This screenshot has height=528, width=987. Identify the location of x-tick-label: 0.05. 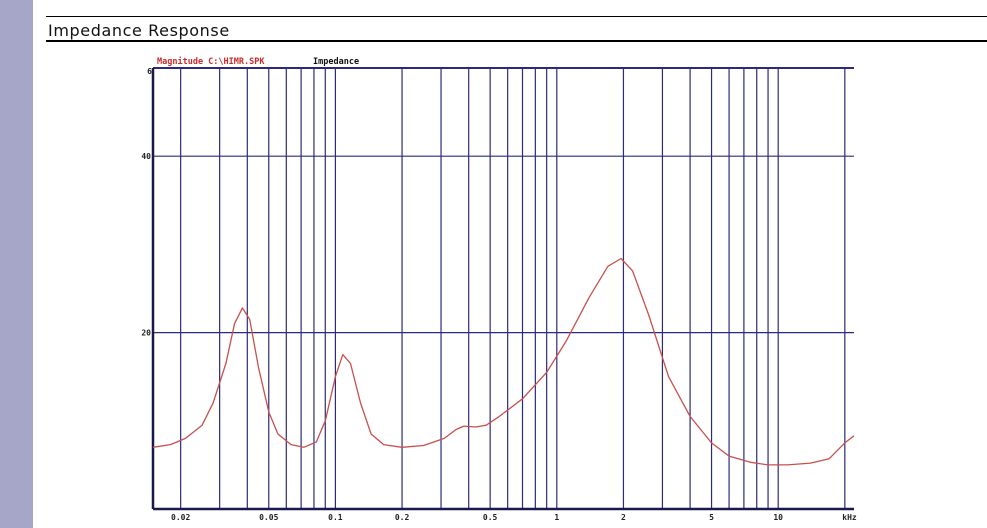
(268, 517).